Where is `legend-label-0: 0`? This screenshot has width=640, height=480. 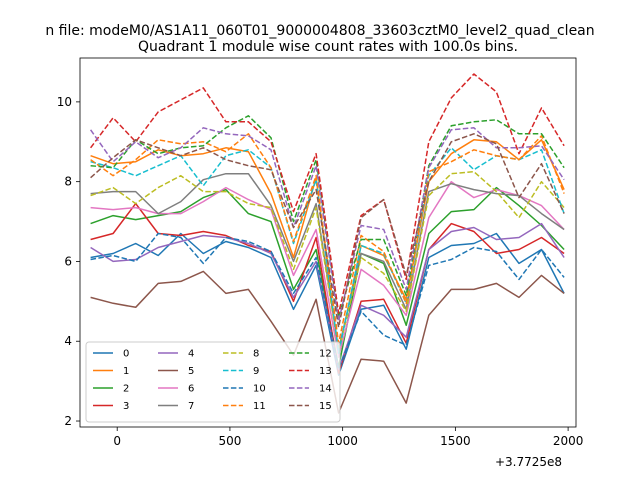 legend-label-0: 0 is located at coordinates (126, 354).